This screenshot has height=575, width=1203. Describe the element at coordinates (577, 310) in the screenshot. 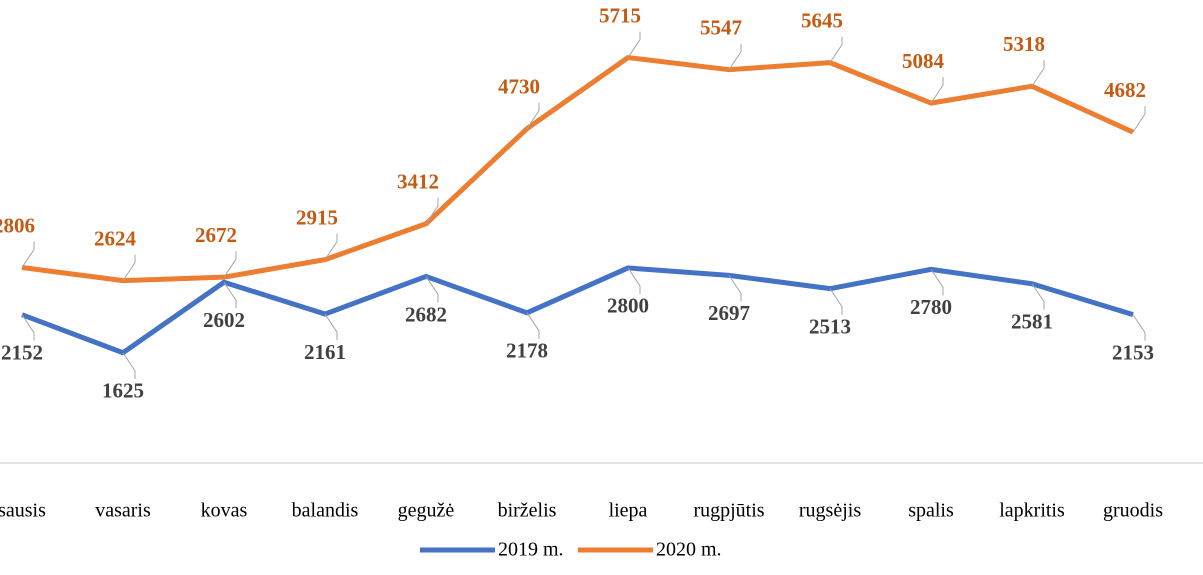

I see `line-series` at that location.